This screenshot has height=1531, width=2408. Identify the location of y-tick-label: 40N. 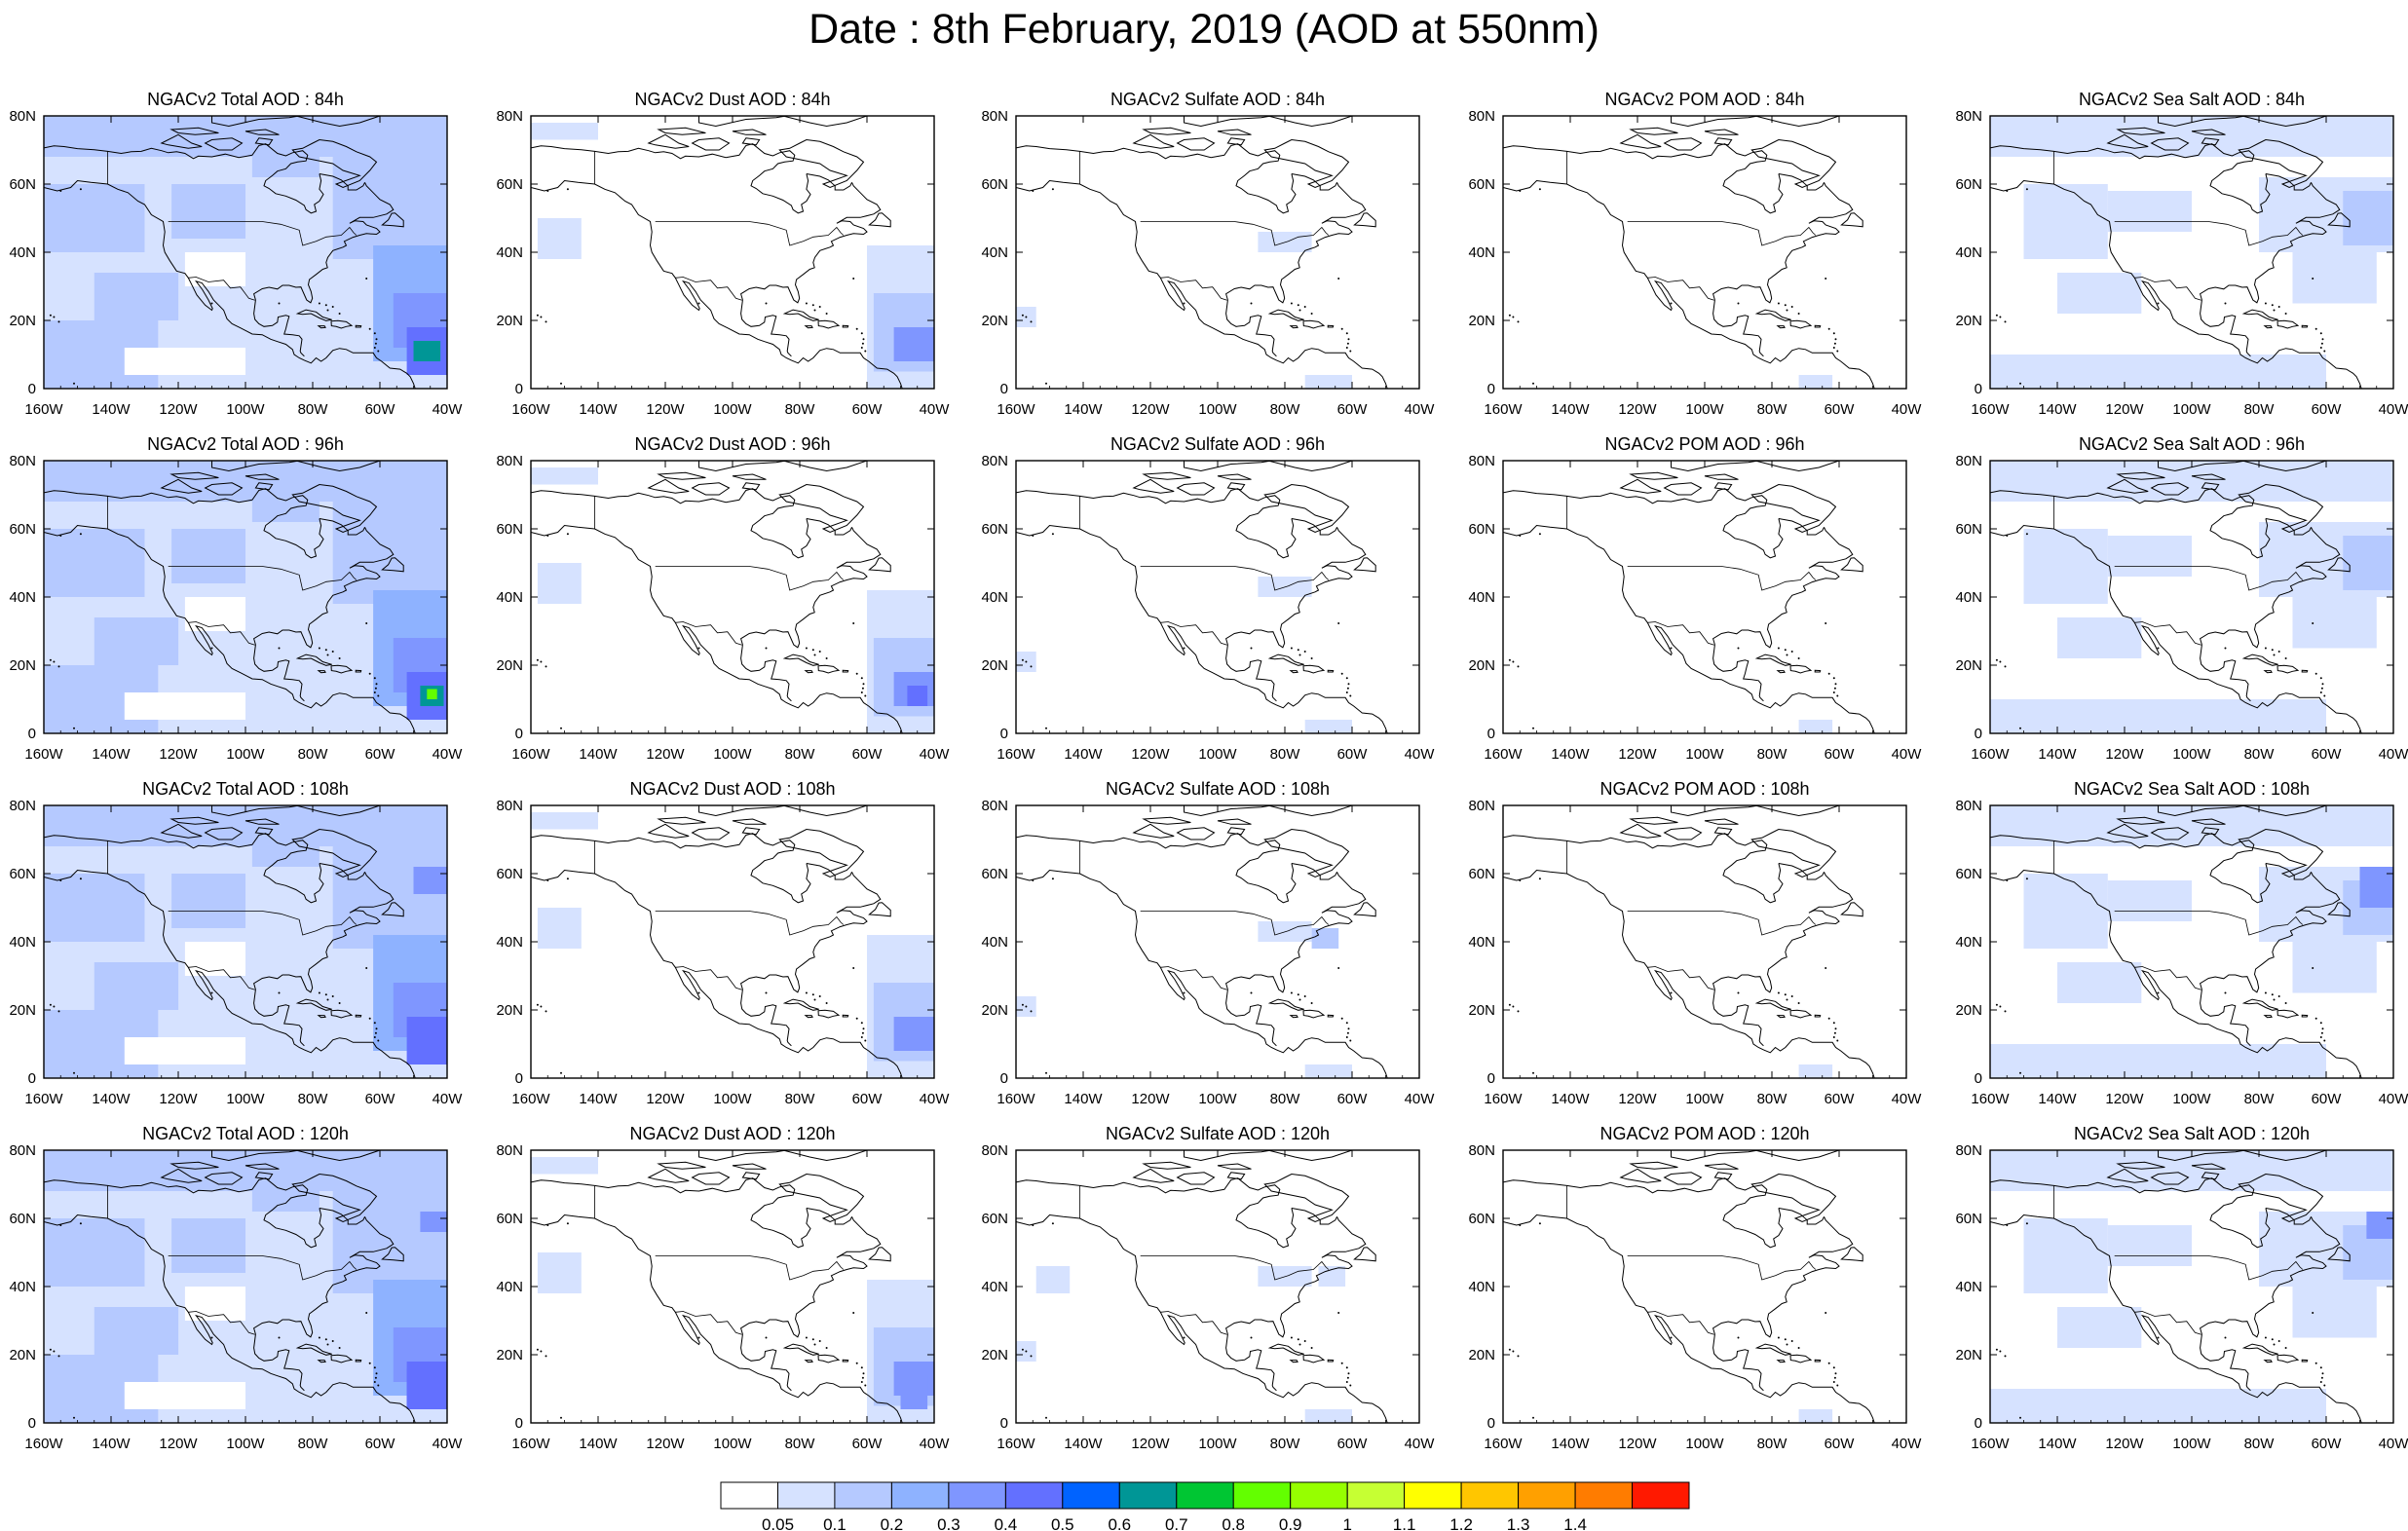
(1481, 1287).